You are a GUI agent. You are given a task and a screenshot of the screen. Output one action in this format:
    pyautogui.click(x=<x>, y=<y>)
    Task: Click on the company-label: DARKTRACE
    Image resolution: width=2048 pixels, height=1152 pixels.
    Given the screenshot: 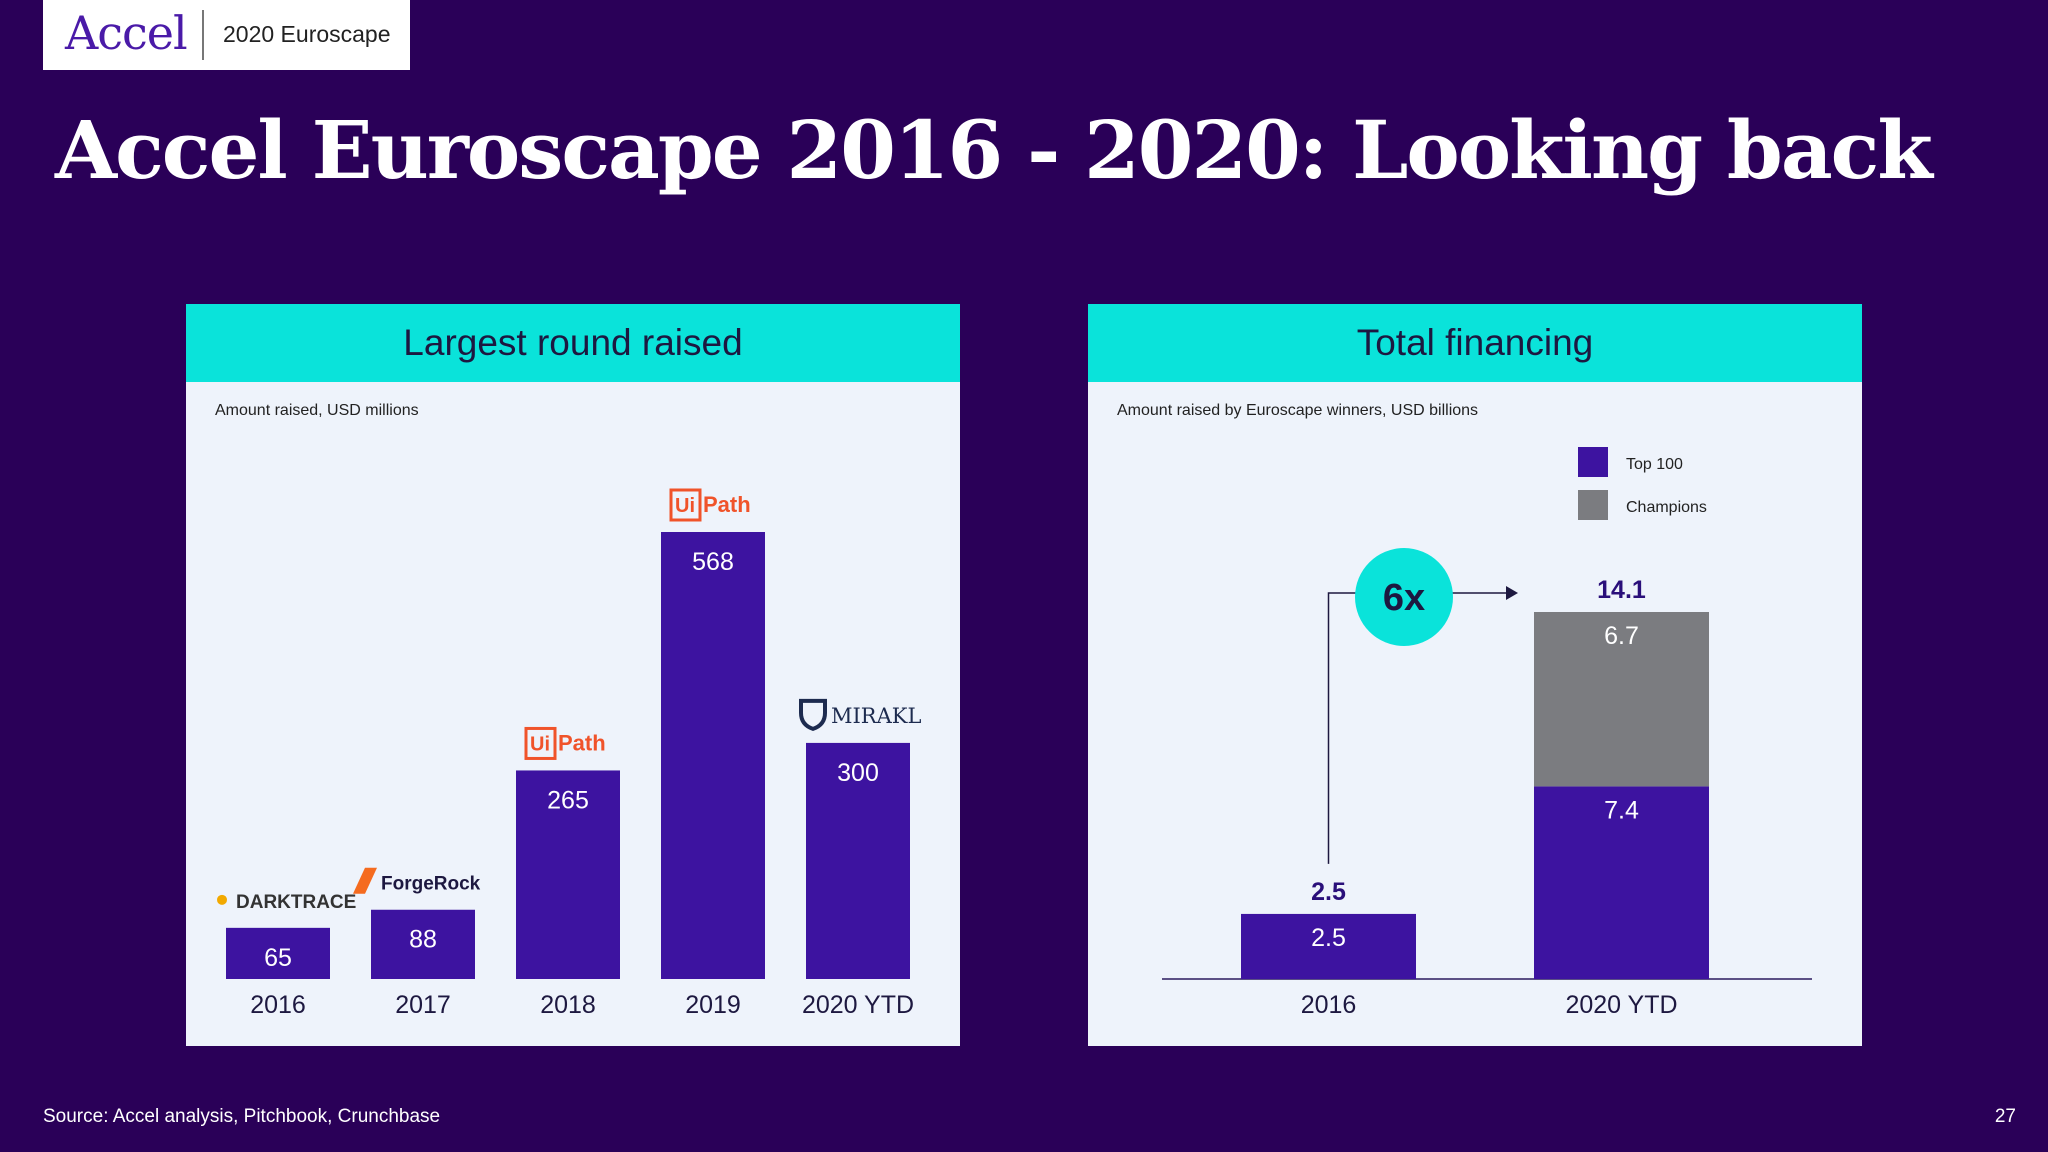 What is the action you would take?
    pyautogui.click(x=296, y=902)
    